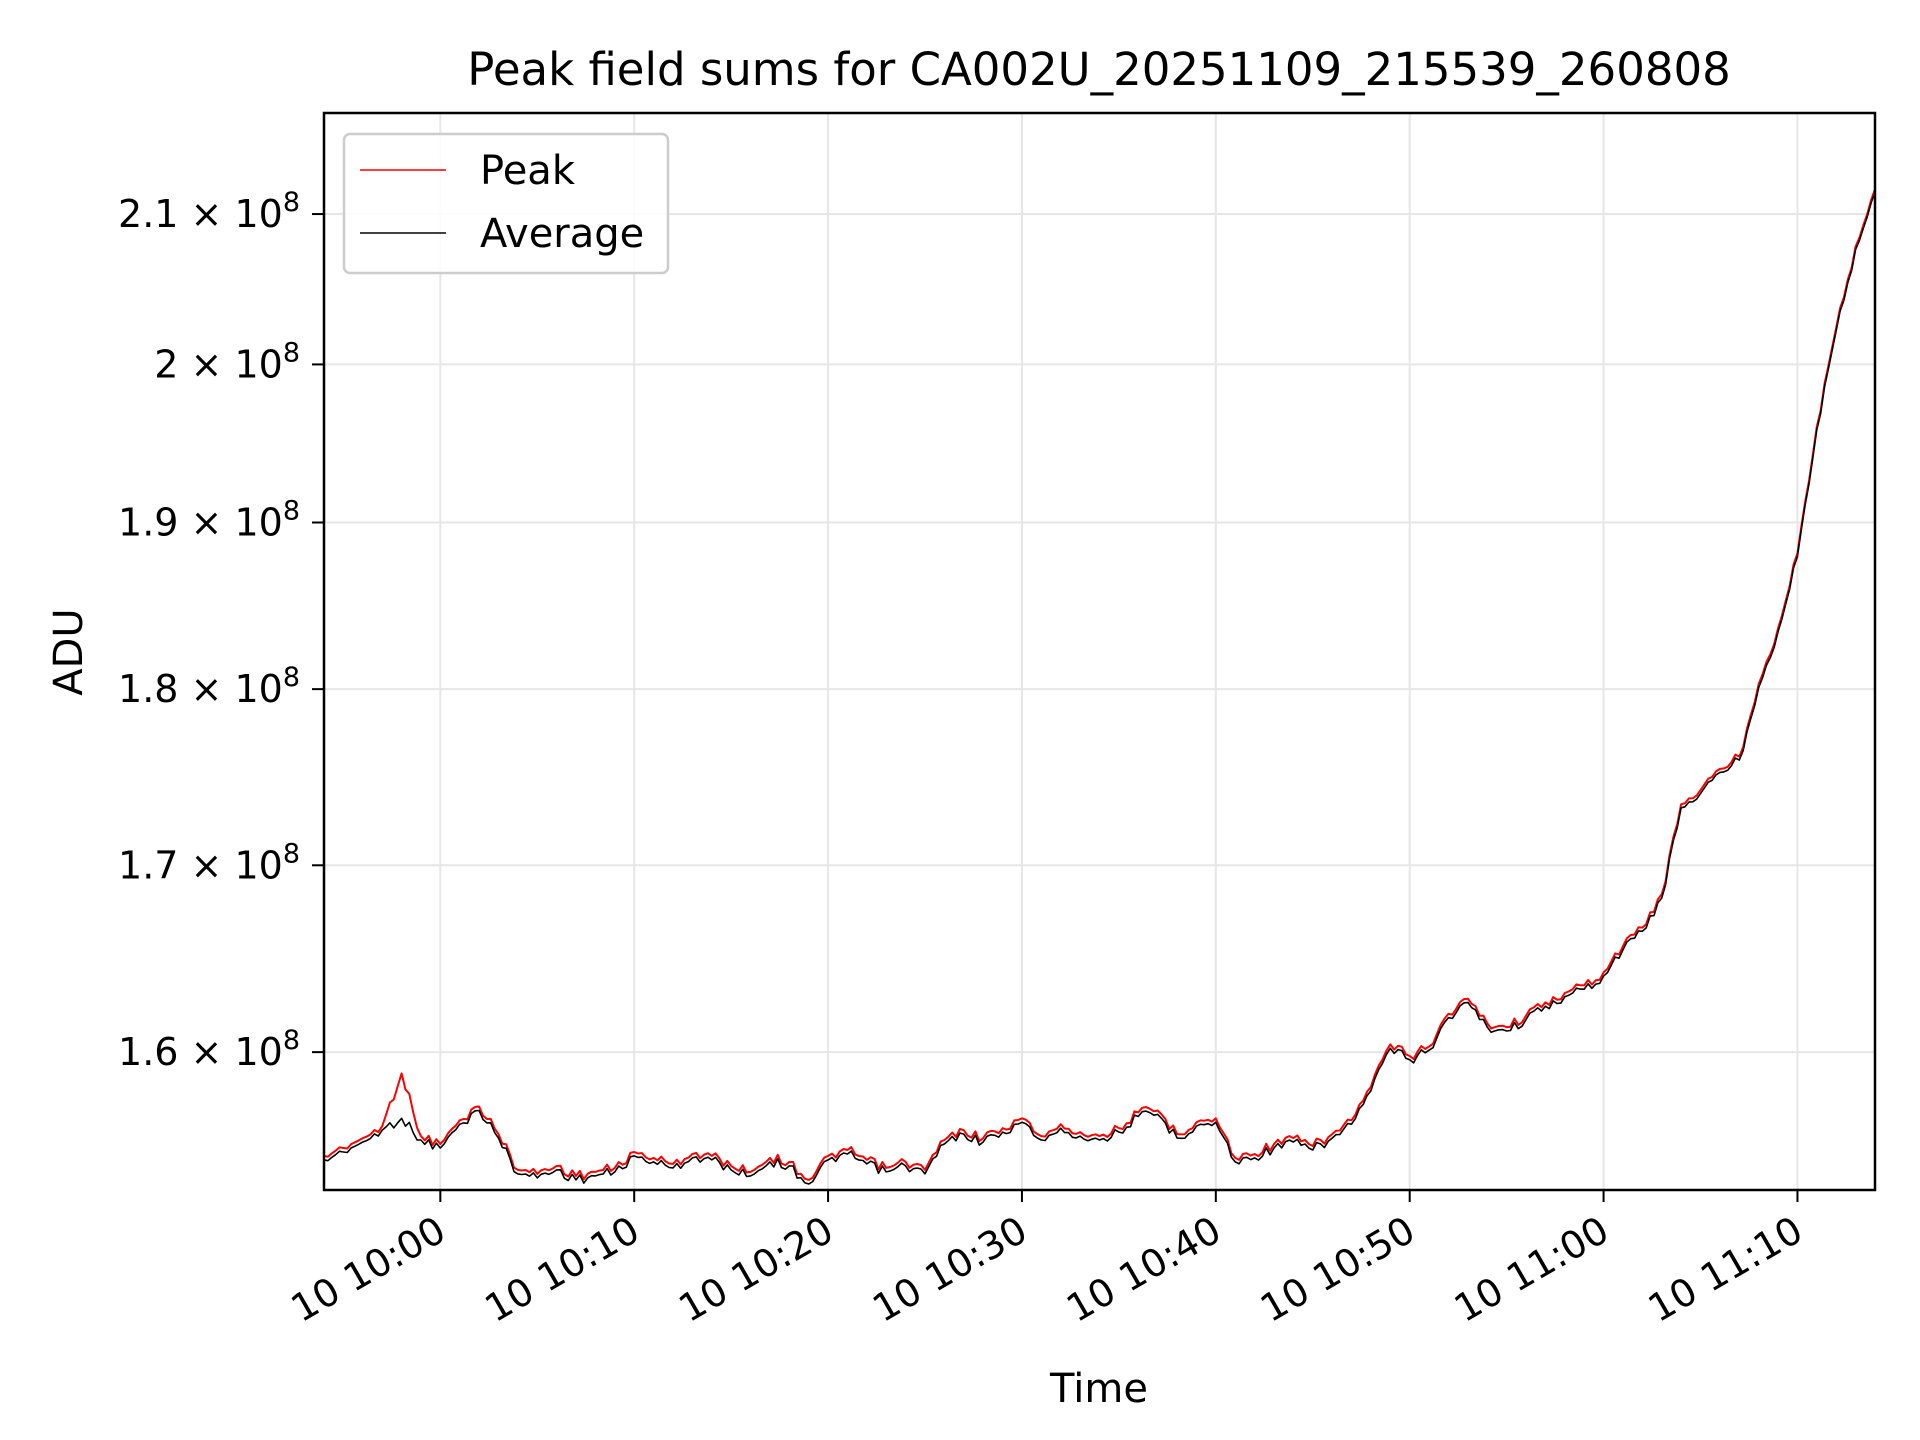  I want to click on y-tick-label: 2 × 108, so click(227, 361).